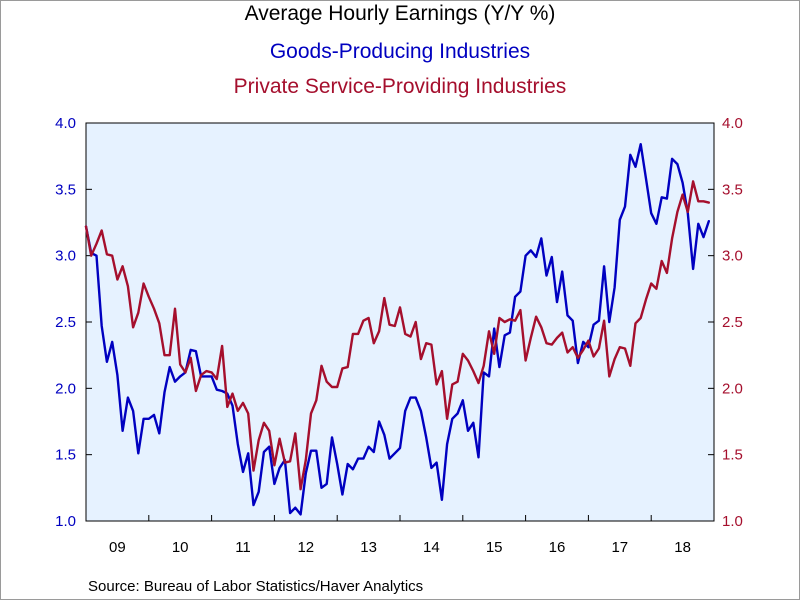 The width and height of the screenshot is (800, 600). Describe the element at coordinates (732, 455) in the screenshot. I see `y-tick-label-right: 1.5` at that location.